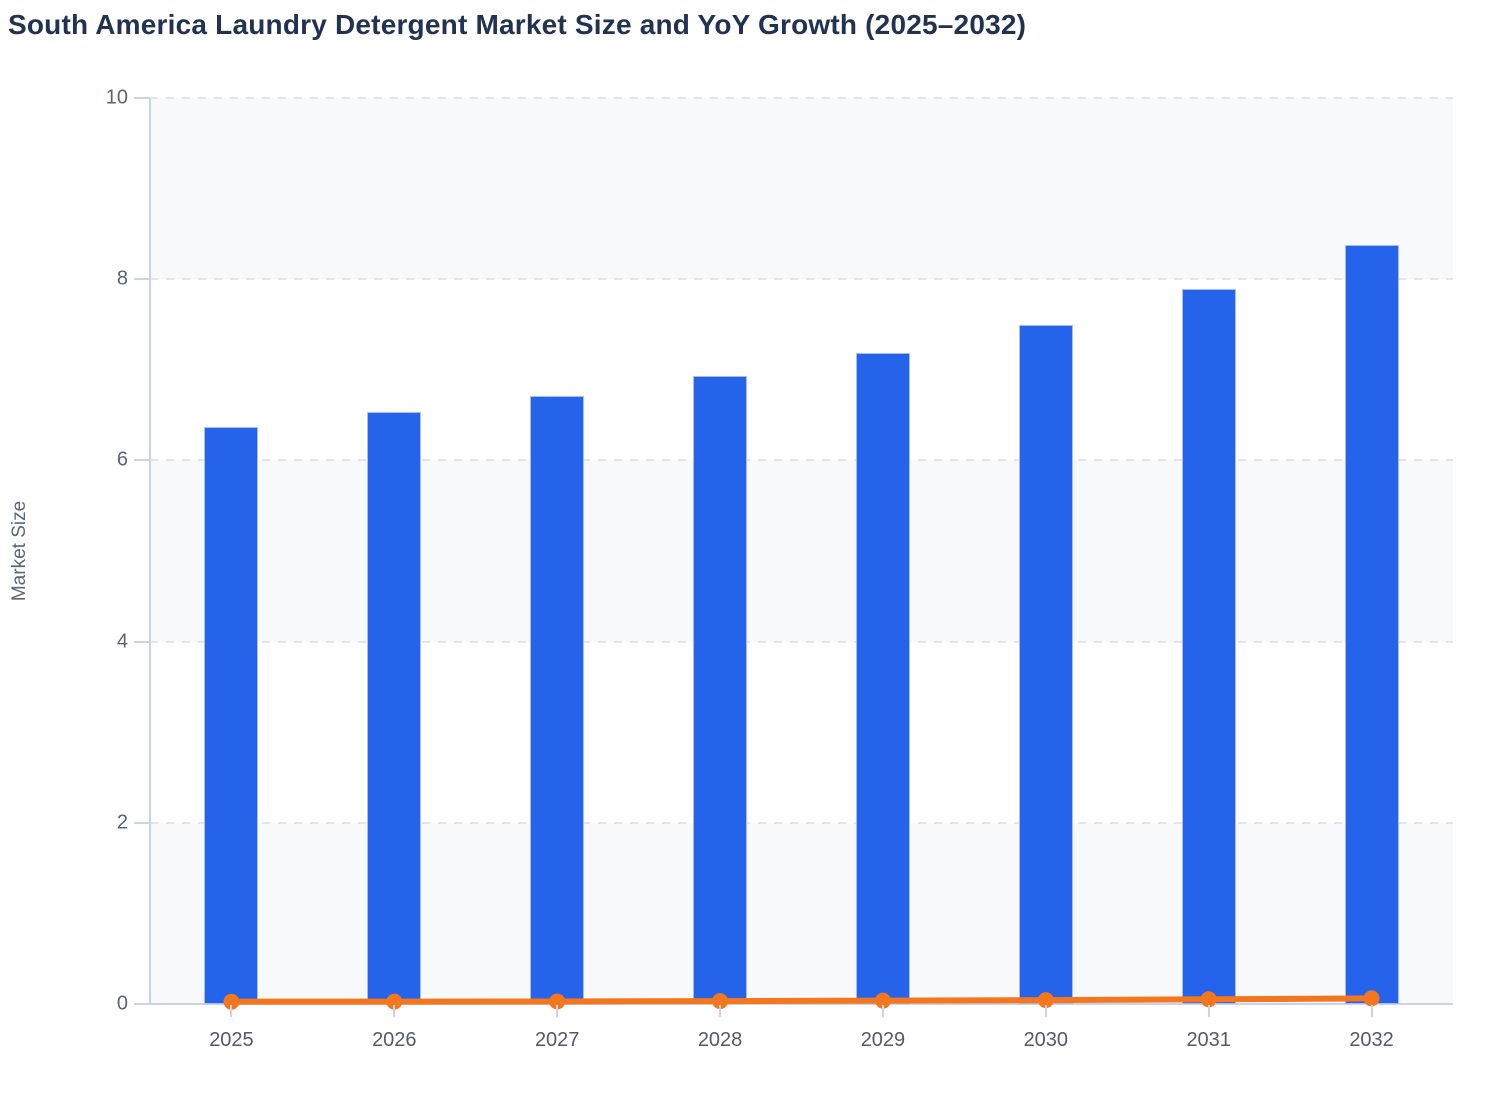  Describe the element at coordinates (1208, 1040) in the screenshot. I see `x-tick-label-2031: 2031` at that location.